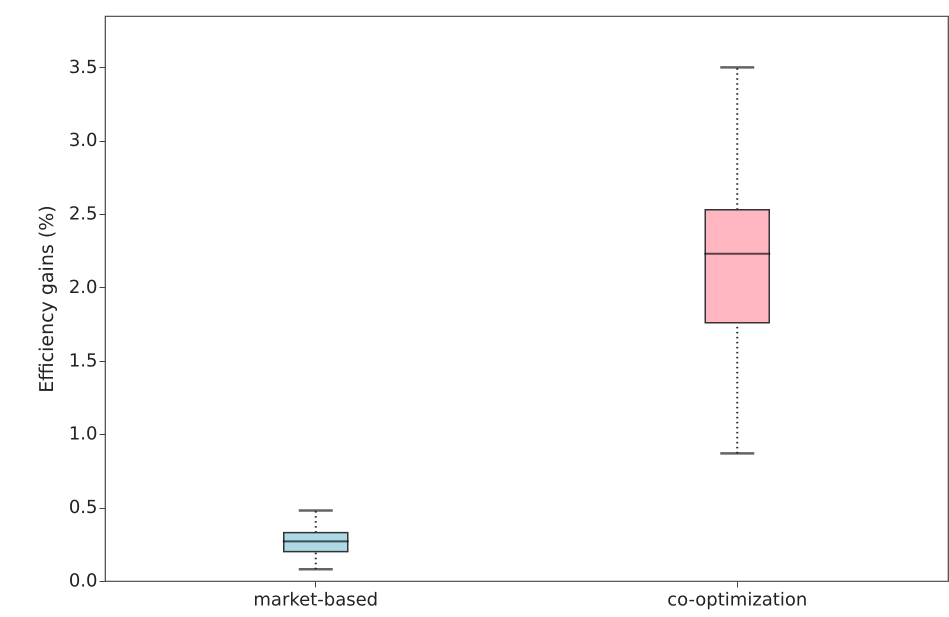 This screenshot has height=617, width=949. What do you see at coordinates (83, 507) in the screenshot?
I see `y-tick-label: 0.5` at bounding box center [83, 507].